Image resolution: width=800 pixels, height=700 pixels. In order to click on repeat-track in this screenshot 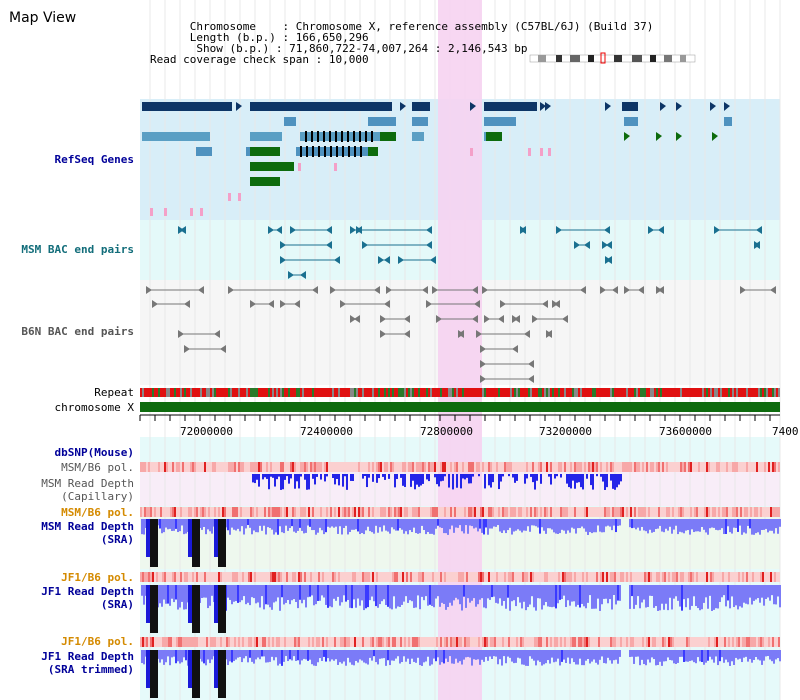, I will do `click(460, 392)`.